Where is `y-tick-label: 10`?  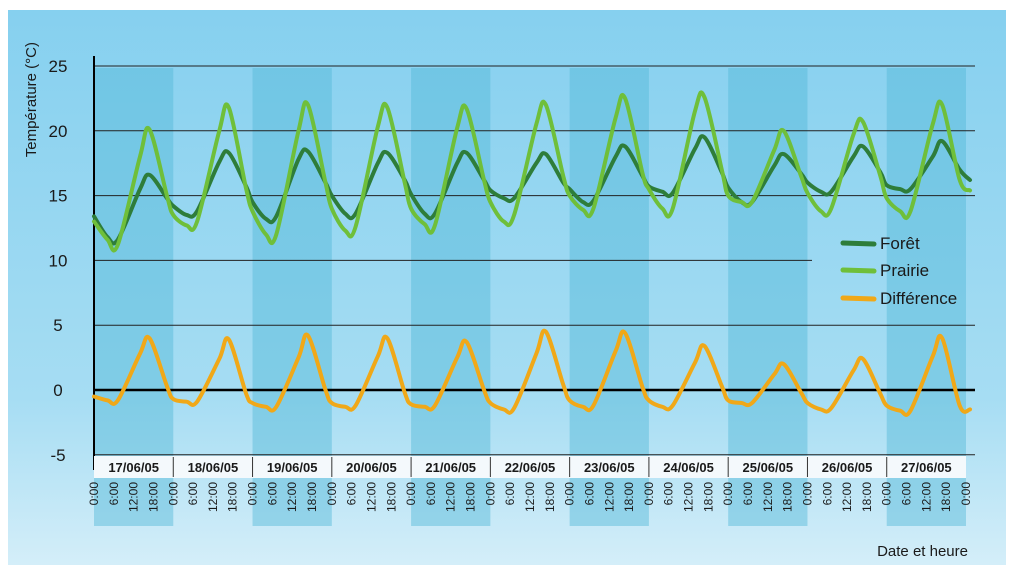
y-tick-label: 10 is located at coordinates (58, 260).